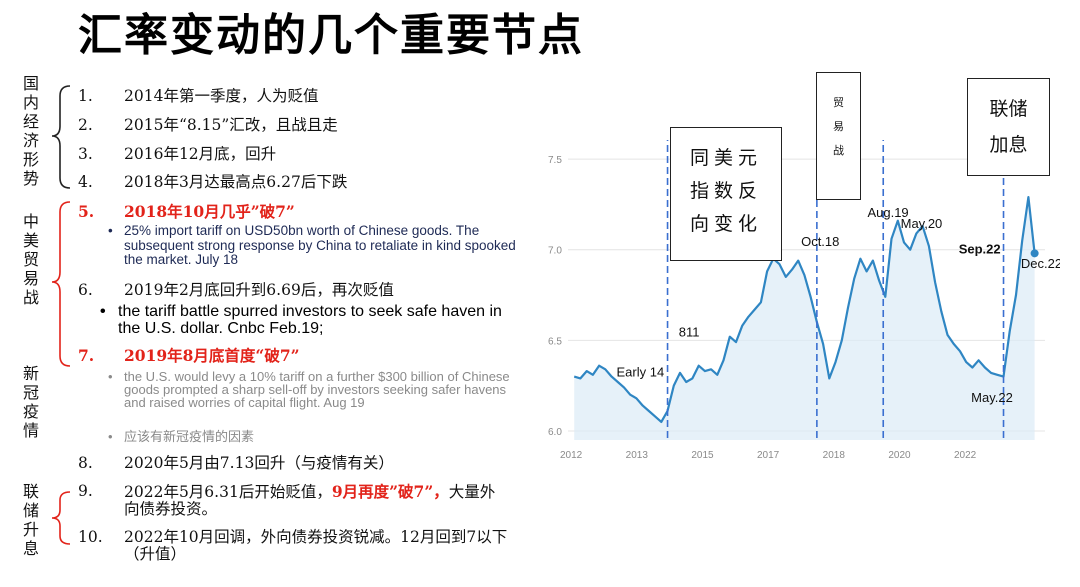 Image resolution: width=1080 pixels, height=587 pixels. I want to click on x-tick-label: 2017, so click(768, 455).